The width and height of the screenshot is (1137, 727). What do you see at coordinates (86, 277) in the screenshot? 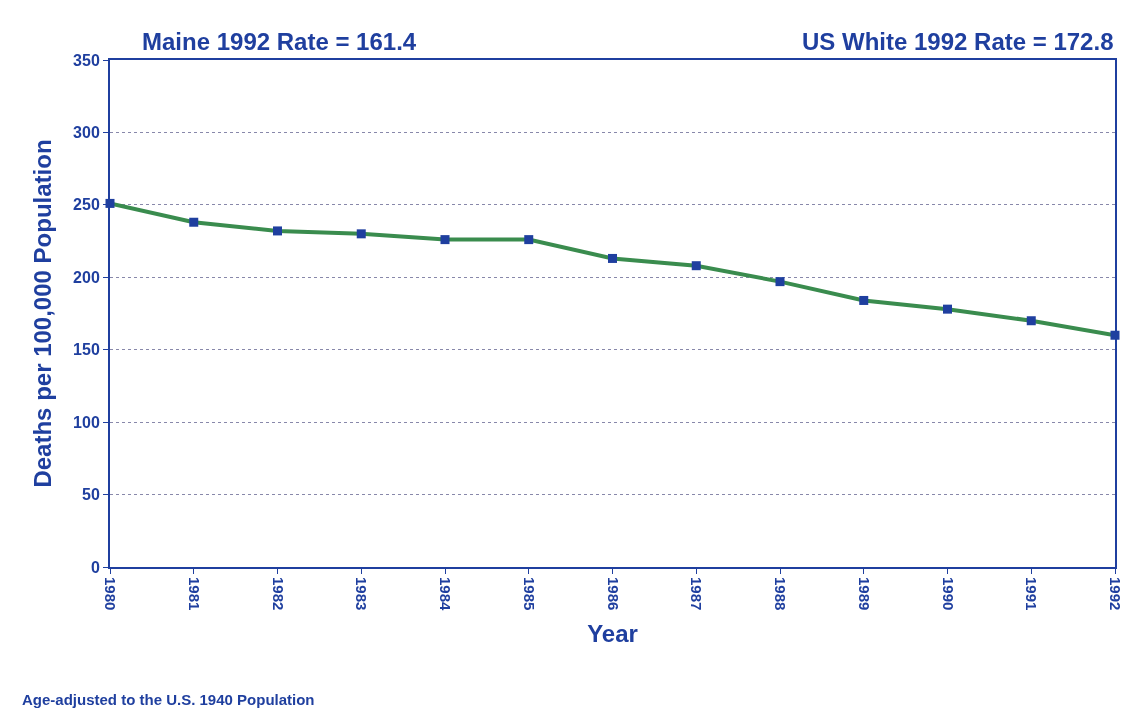
I see `y-tick-label: 200` at bounding box center [86, 277].